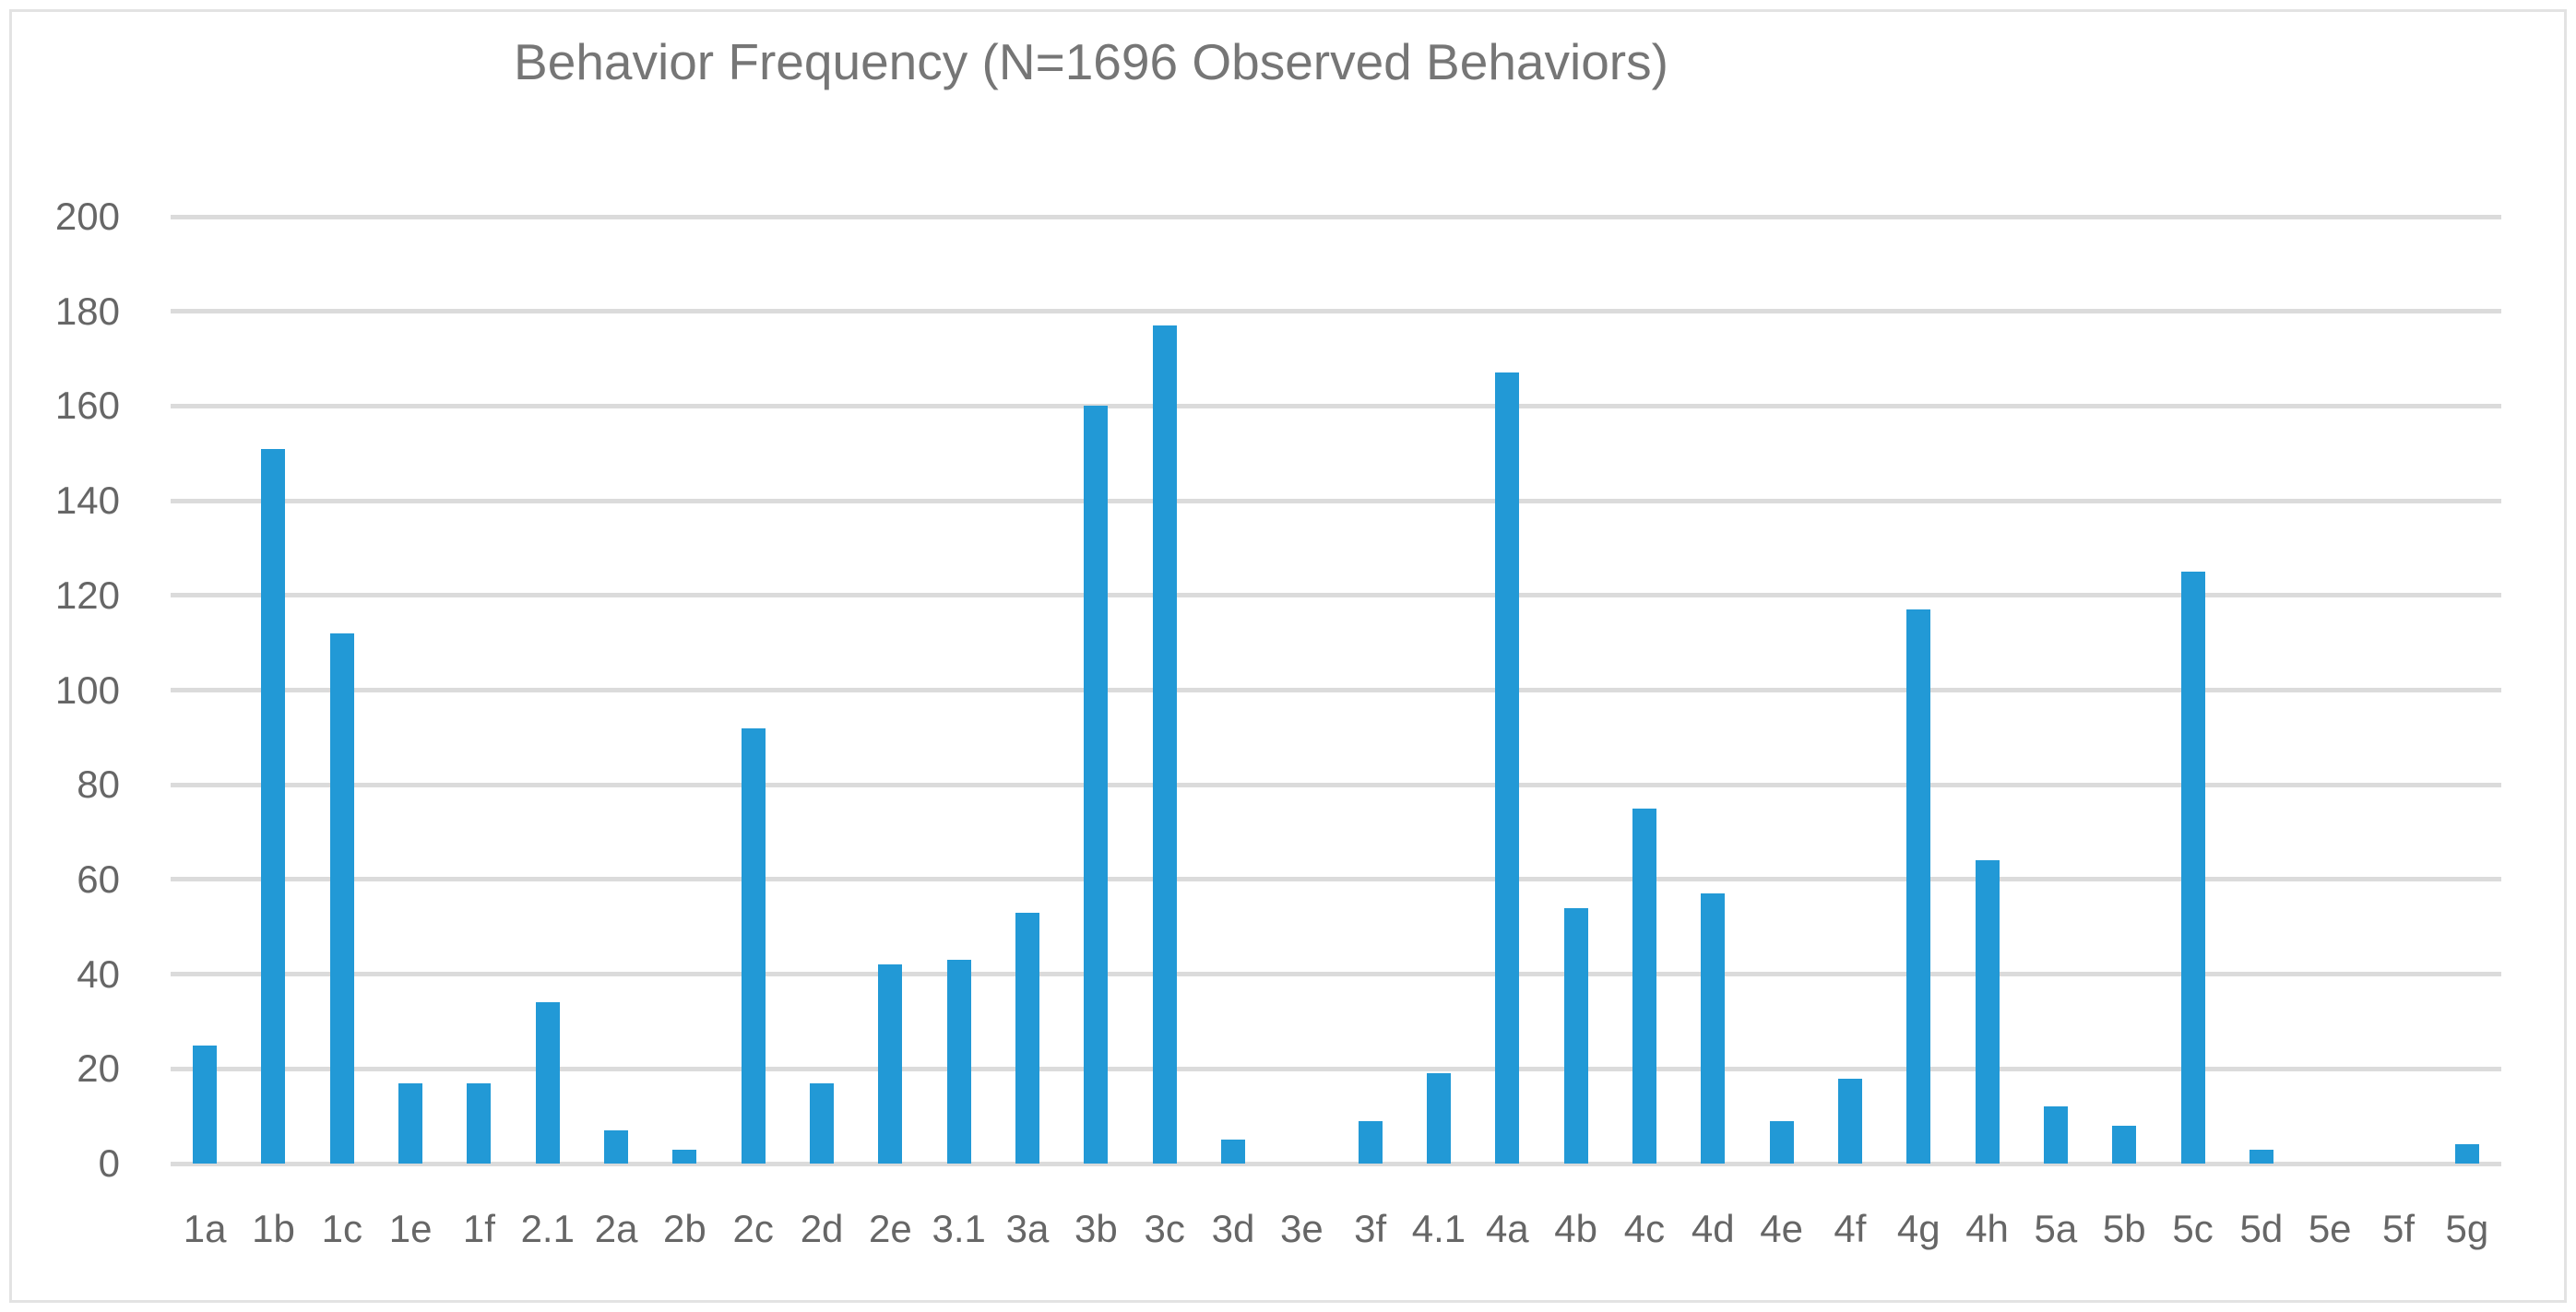  I want to click on x-axis-label-4d: 4d, so click(1713, 1228).